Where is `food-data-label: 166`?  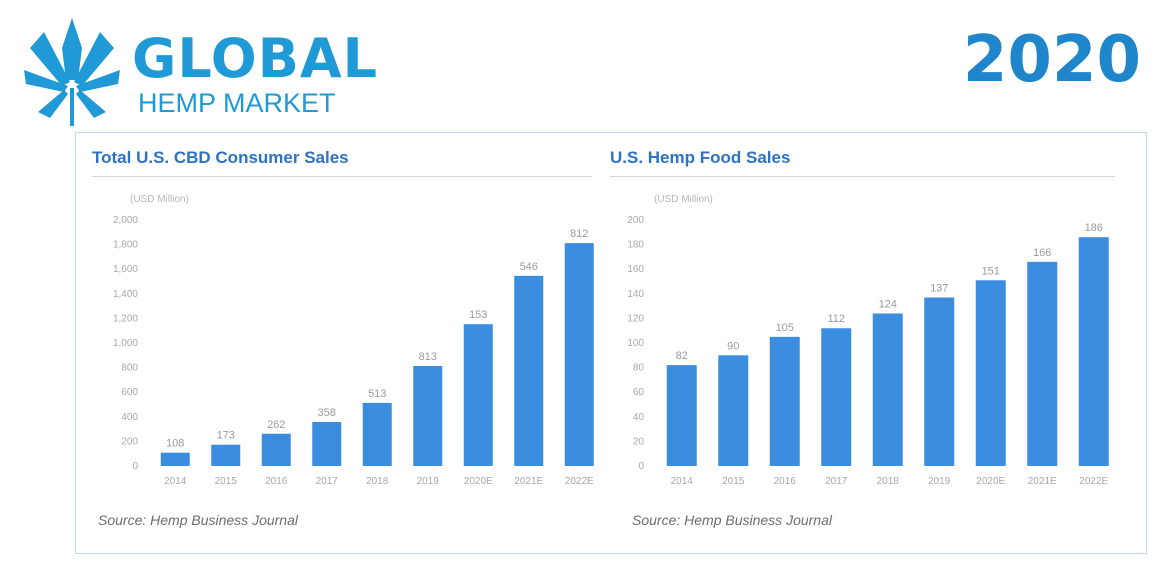
food-data-label: 166 is located at coordinates (1042, 253).